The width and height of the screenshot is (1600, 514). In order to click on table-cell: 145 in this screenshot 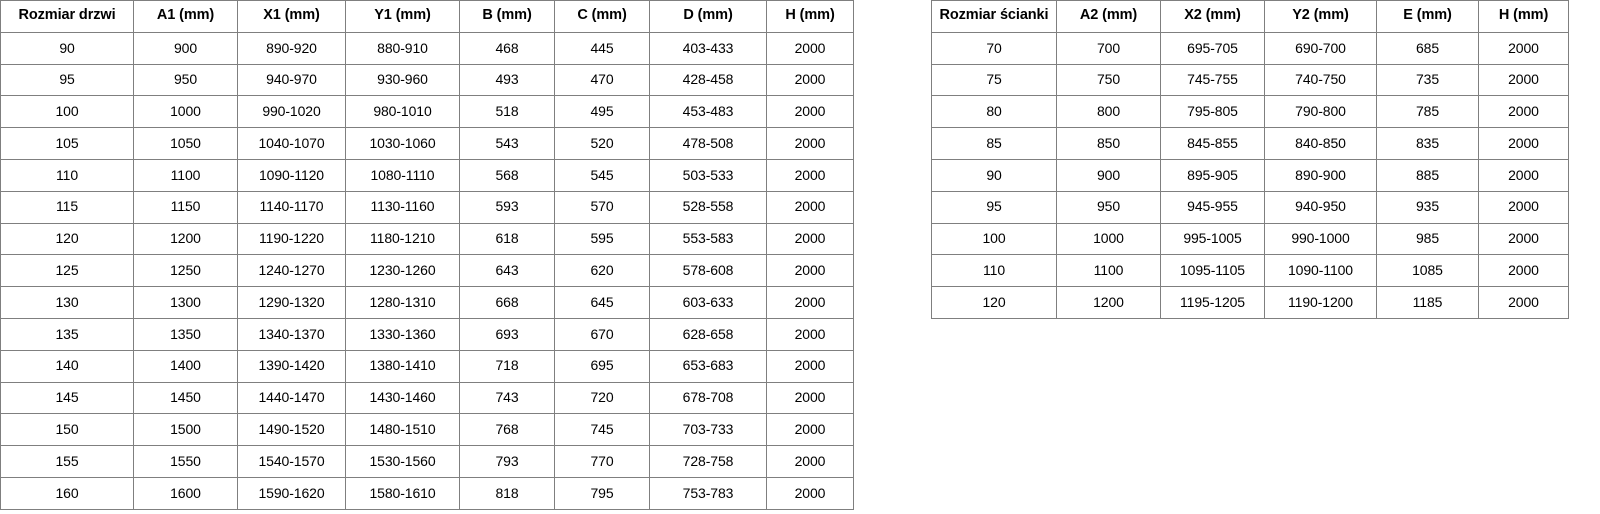, I will do `click(67, 398)`.